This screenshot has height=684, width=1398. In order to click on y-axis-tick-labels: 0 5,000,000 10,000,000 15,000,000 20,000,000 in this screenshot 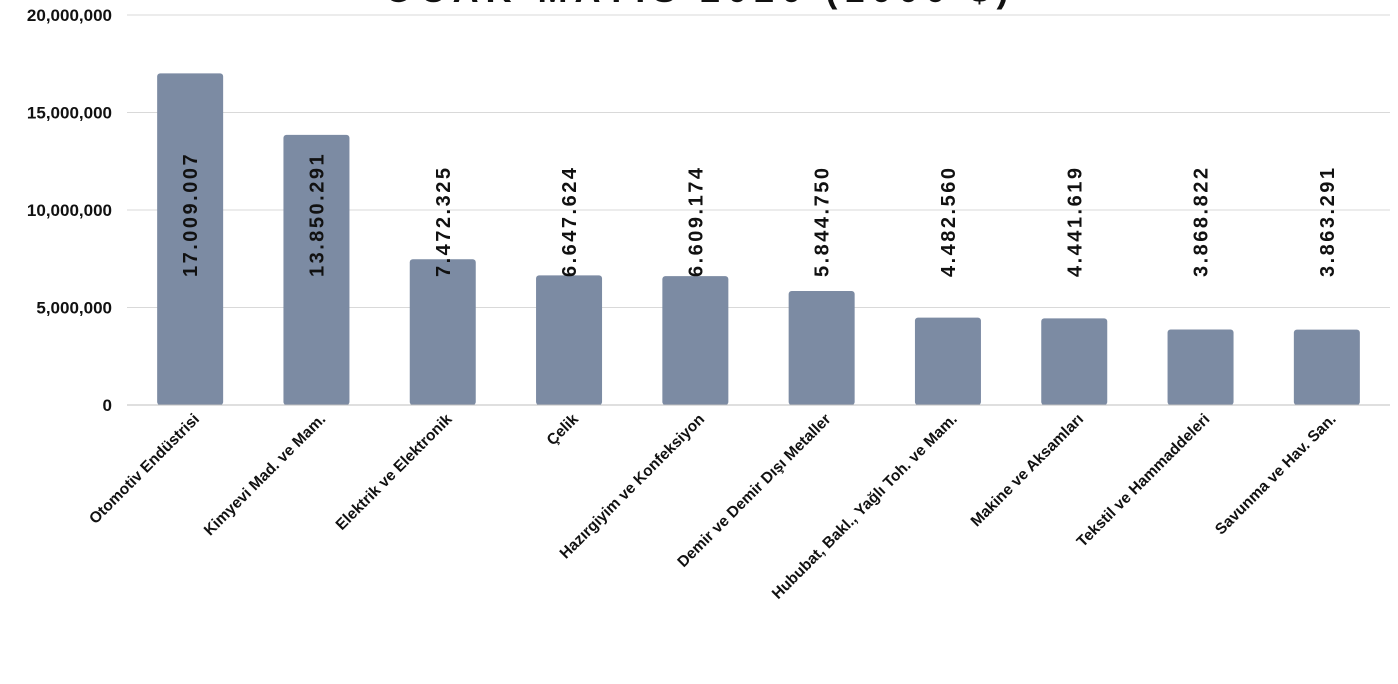, I will do `click(69, 210)`.